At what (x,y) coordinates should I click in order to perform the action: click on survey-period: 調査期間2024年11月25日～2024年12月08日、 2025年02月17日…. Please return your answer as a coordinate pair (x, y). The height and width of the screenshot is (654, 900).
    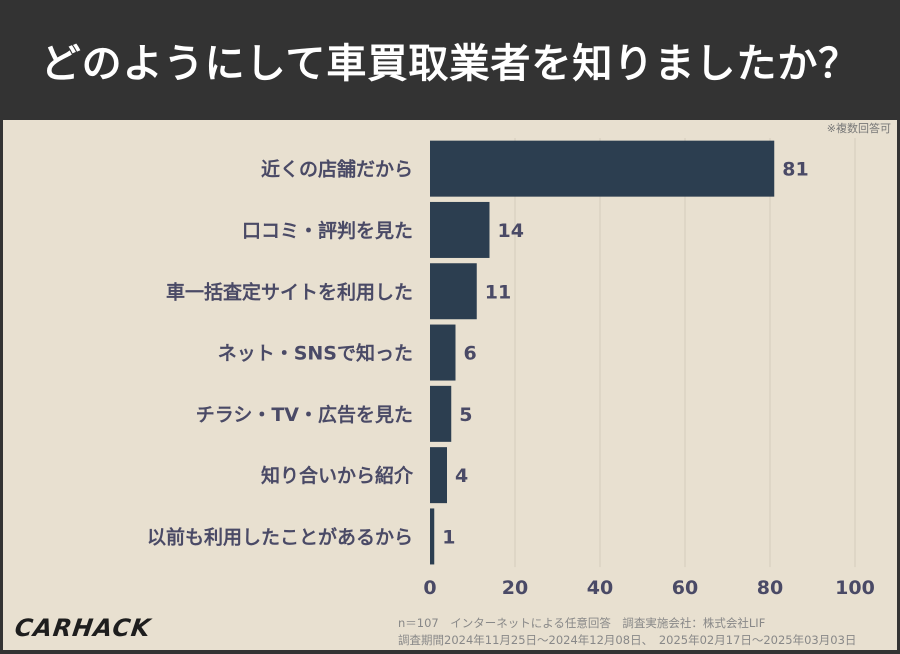
    Looking at the image, I should click on (627, 640).